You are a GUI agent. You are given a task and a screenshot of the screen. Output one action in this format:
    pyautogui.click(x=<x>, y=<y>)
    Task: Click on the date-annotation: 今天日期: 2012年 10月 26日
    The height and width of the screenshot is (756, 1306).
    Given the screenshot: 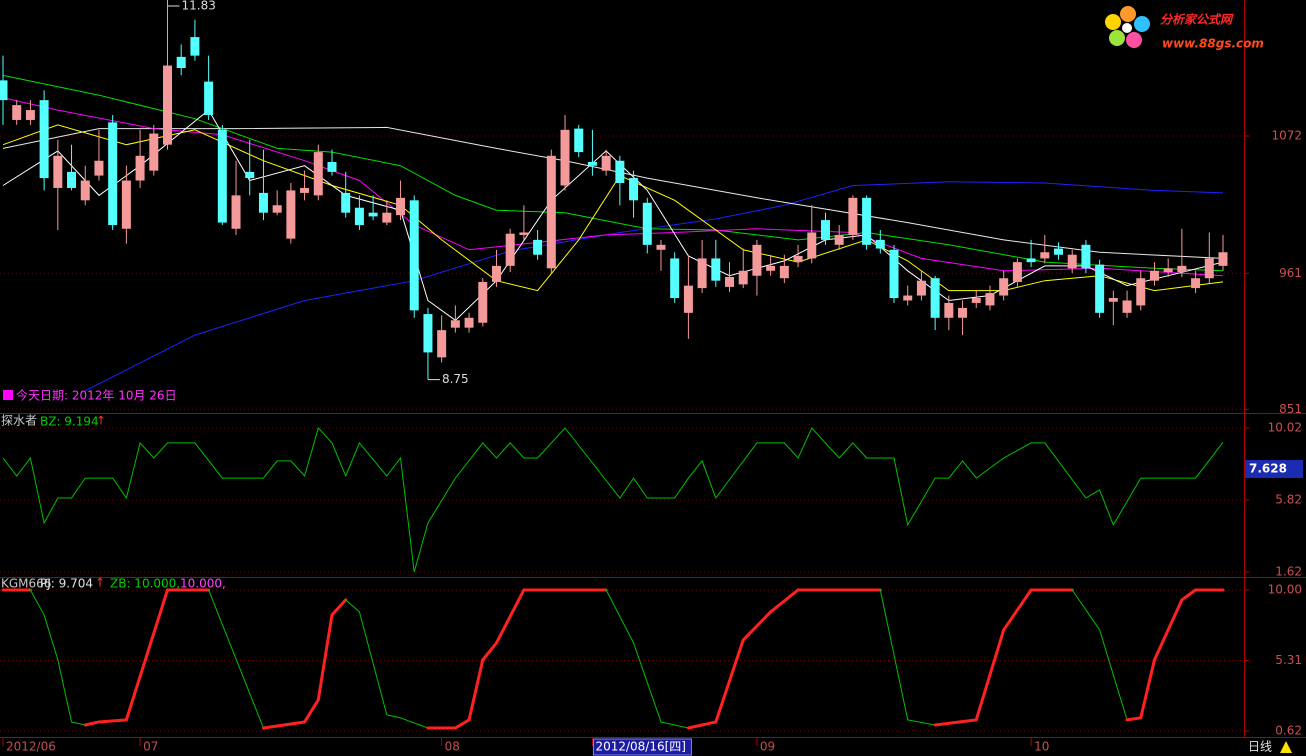 What is the action you would take?
    pyautogui.click(x=96, y=395)
    